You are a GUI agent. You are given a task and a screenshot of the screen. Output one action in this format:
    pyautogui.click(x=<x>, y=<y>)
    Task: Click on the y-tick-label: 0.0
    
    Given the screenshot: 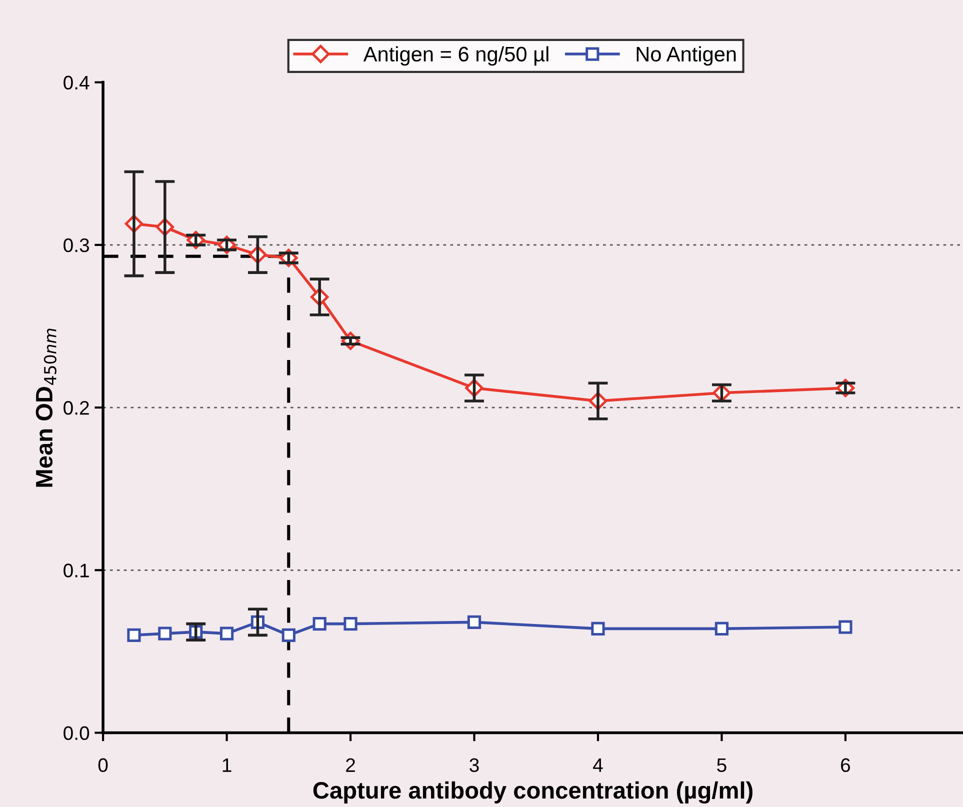 What is the action you would take?
    pyautogui.click(x=77, y=733)
    